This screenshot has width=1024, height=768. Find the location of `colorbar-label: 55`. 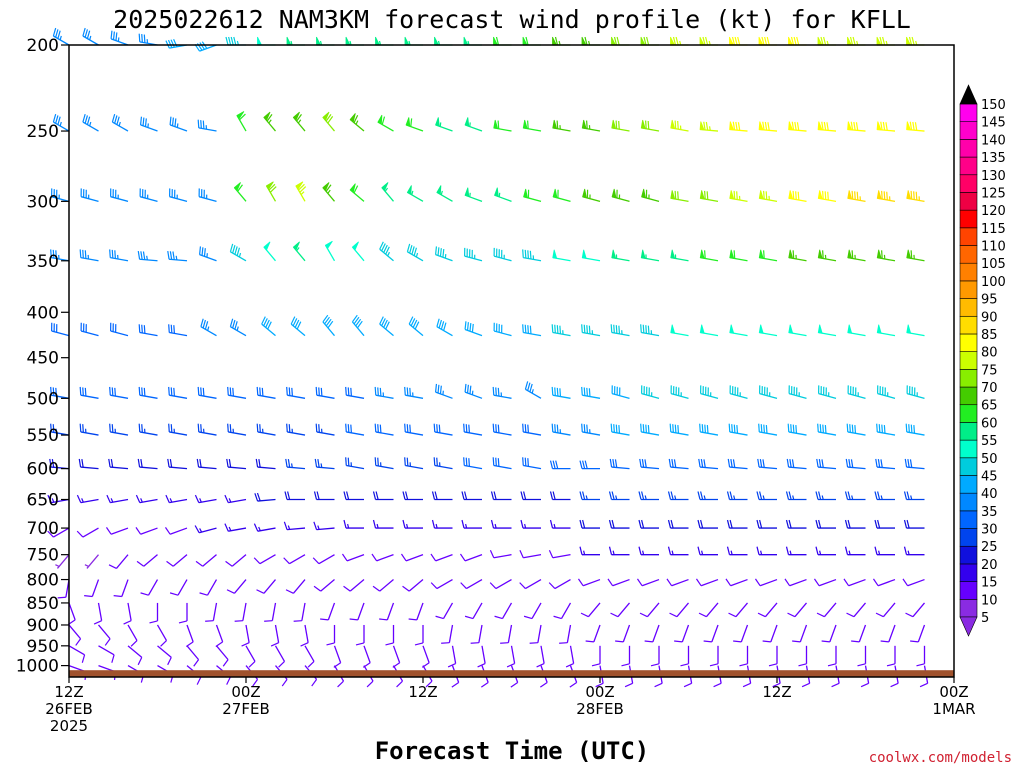

colorbar-label: 55 is located at coordinates (989, 441).